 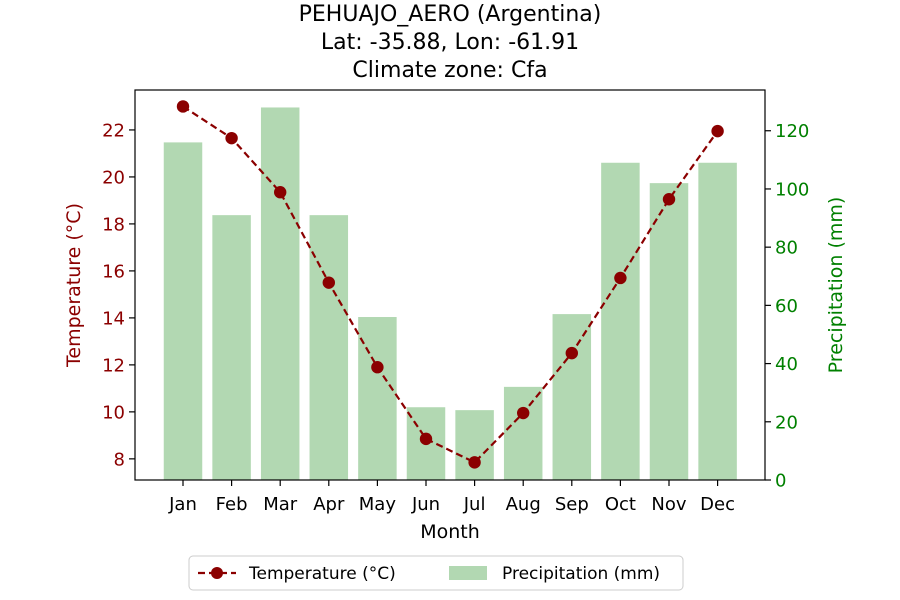 I want to click on legend-temperature-label: Temperature (°C), so click(x=322, y=574).